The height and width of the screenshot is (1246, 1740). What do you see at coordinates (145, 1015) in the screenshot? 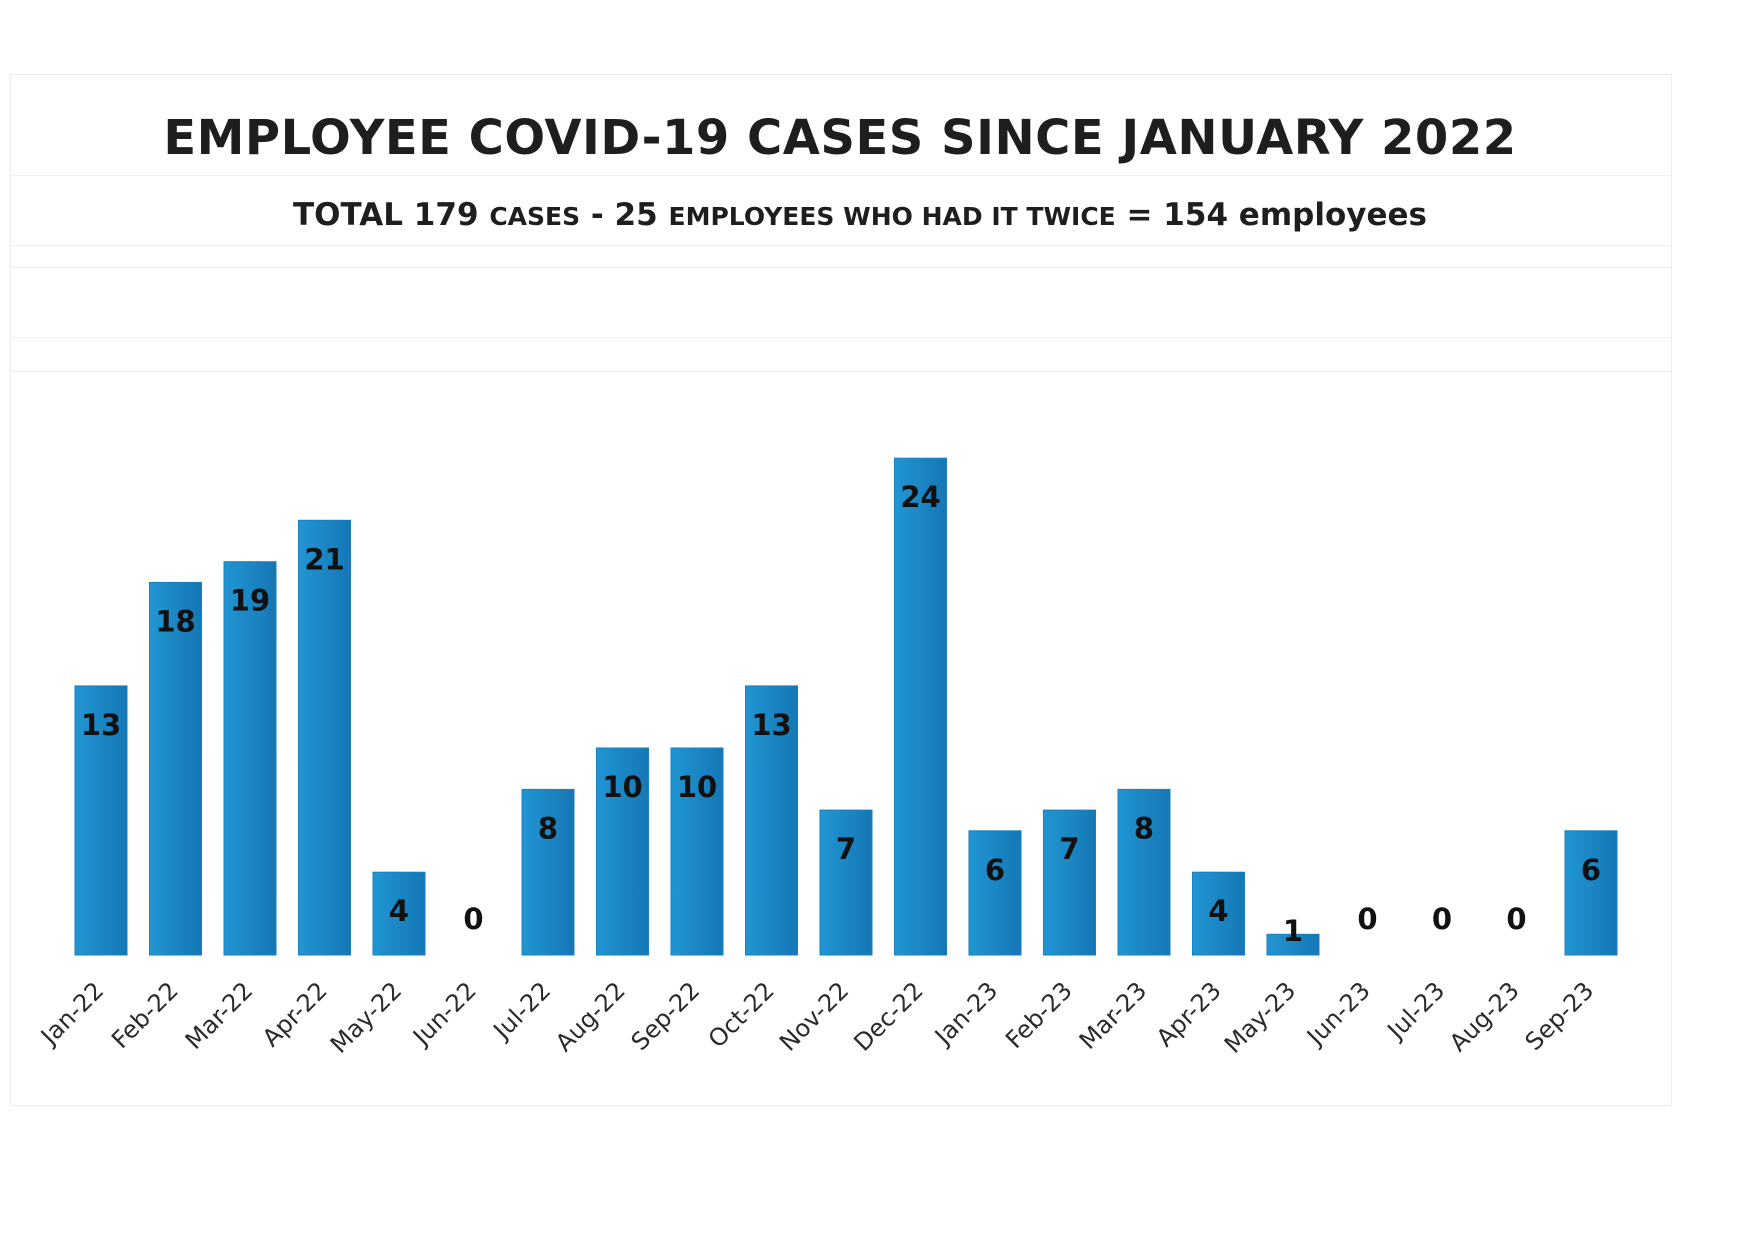
I see `x-tick-label-Feb-22: Feb-22` at bounding box center [145, 1015].